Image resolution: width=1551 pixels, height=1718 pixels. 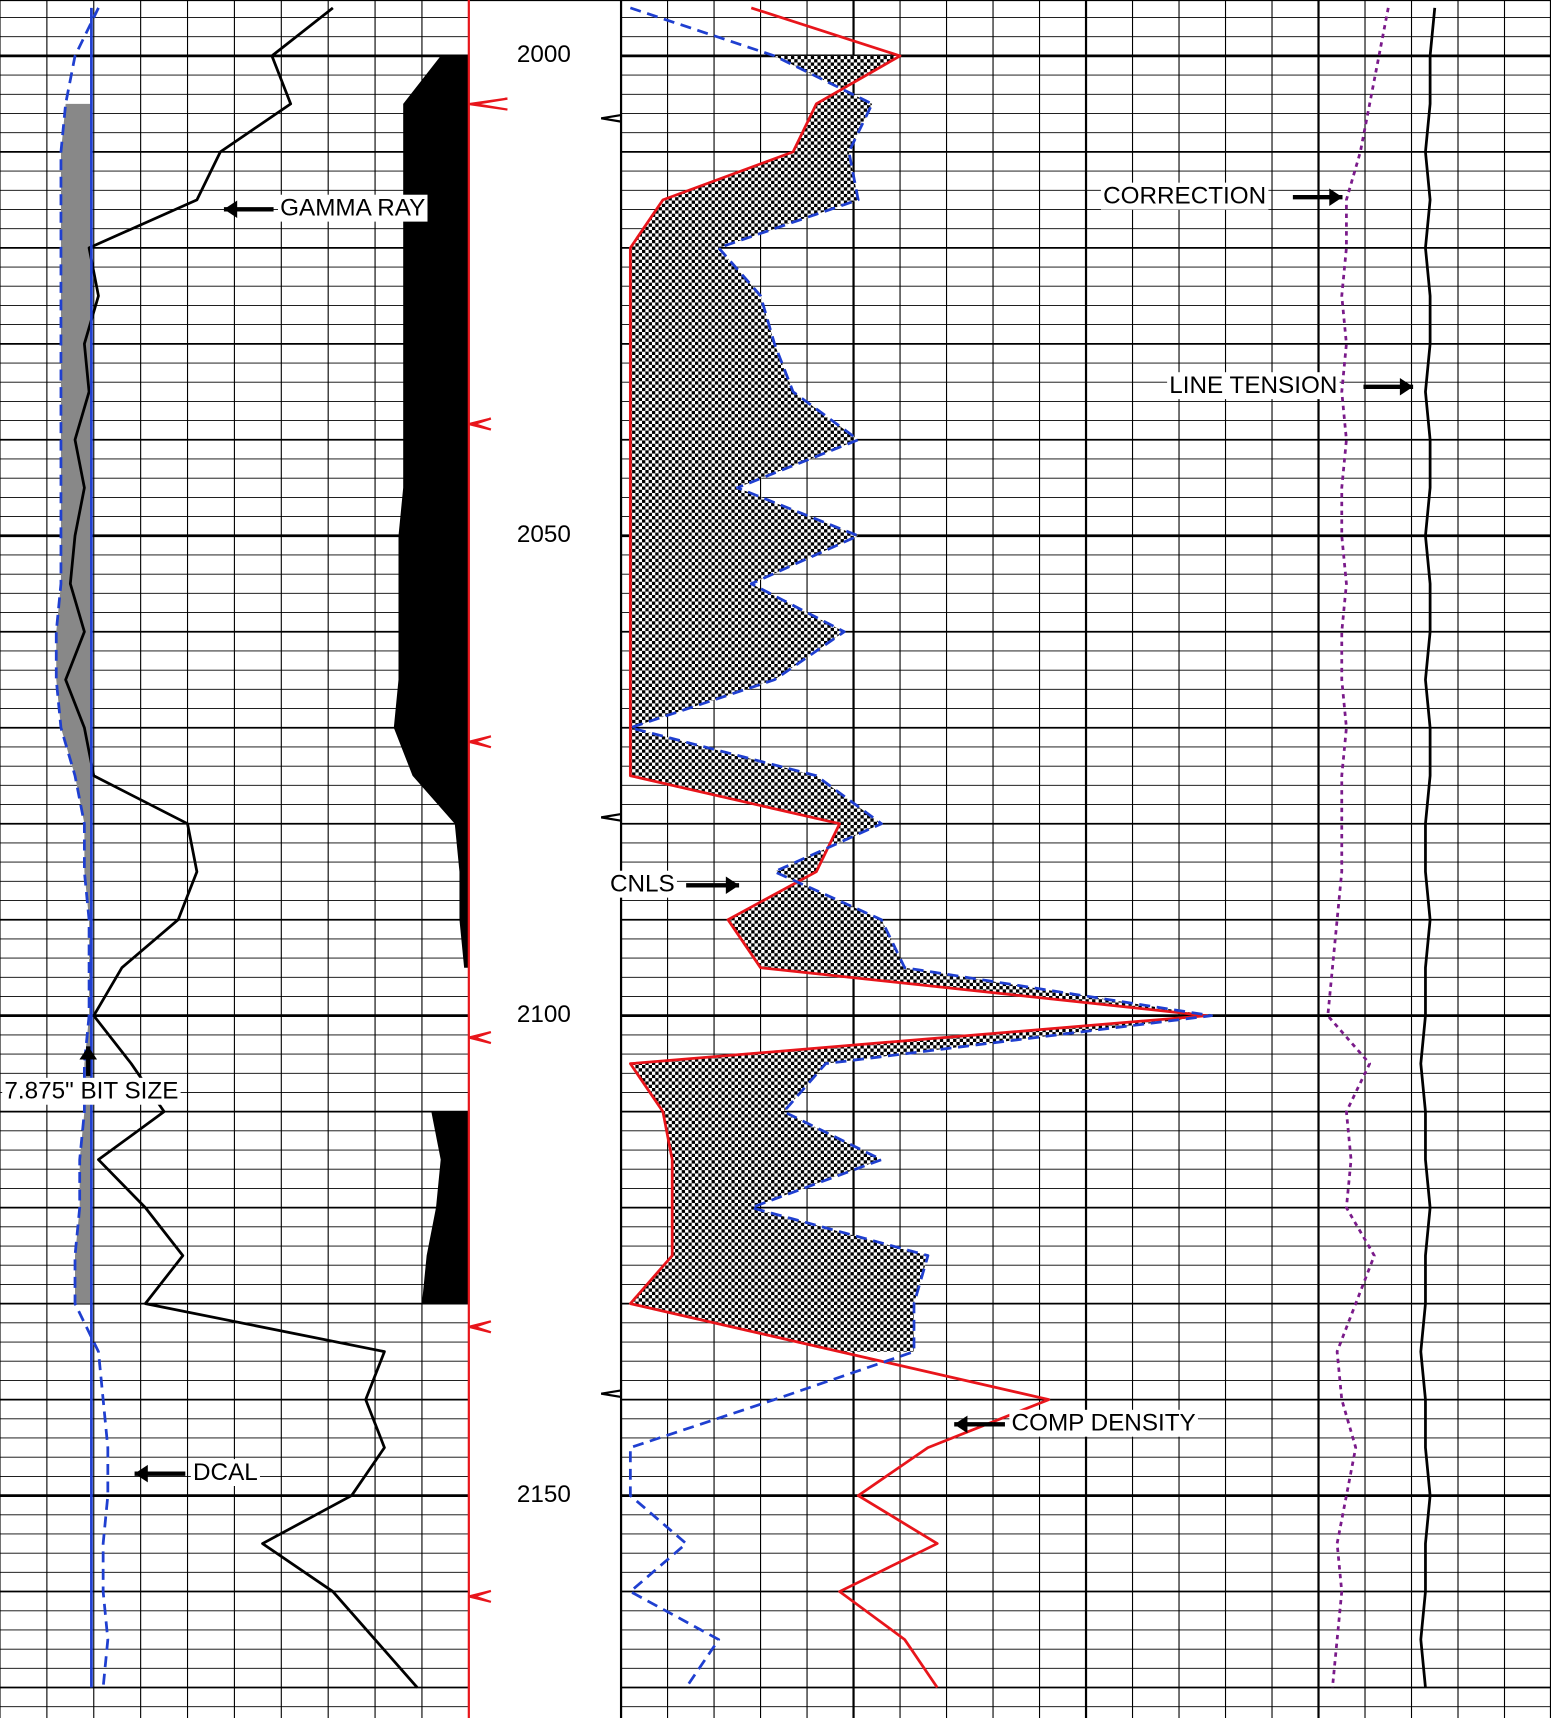 I want to click on curve-label: 7.875" BIT SIZE, so click(x=91, y=1091).